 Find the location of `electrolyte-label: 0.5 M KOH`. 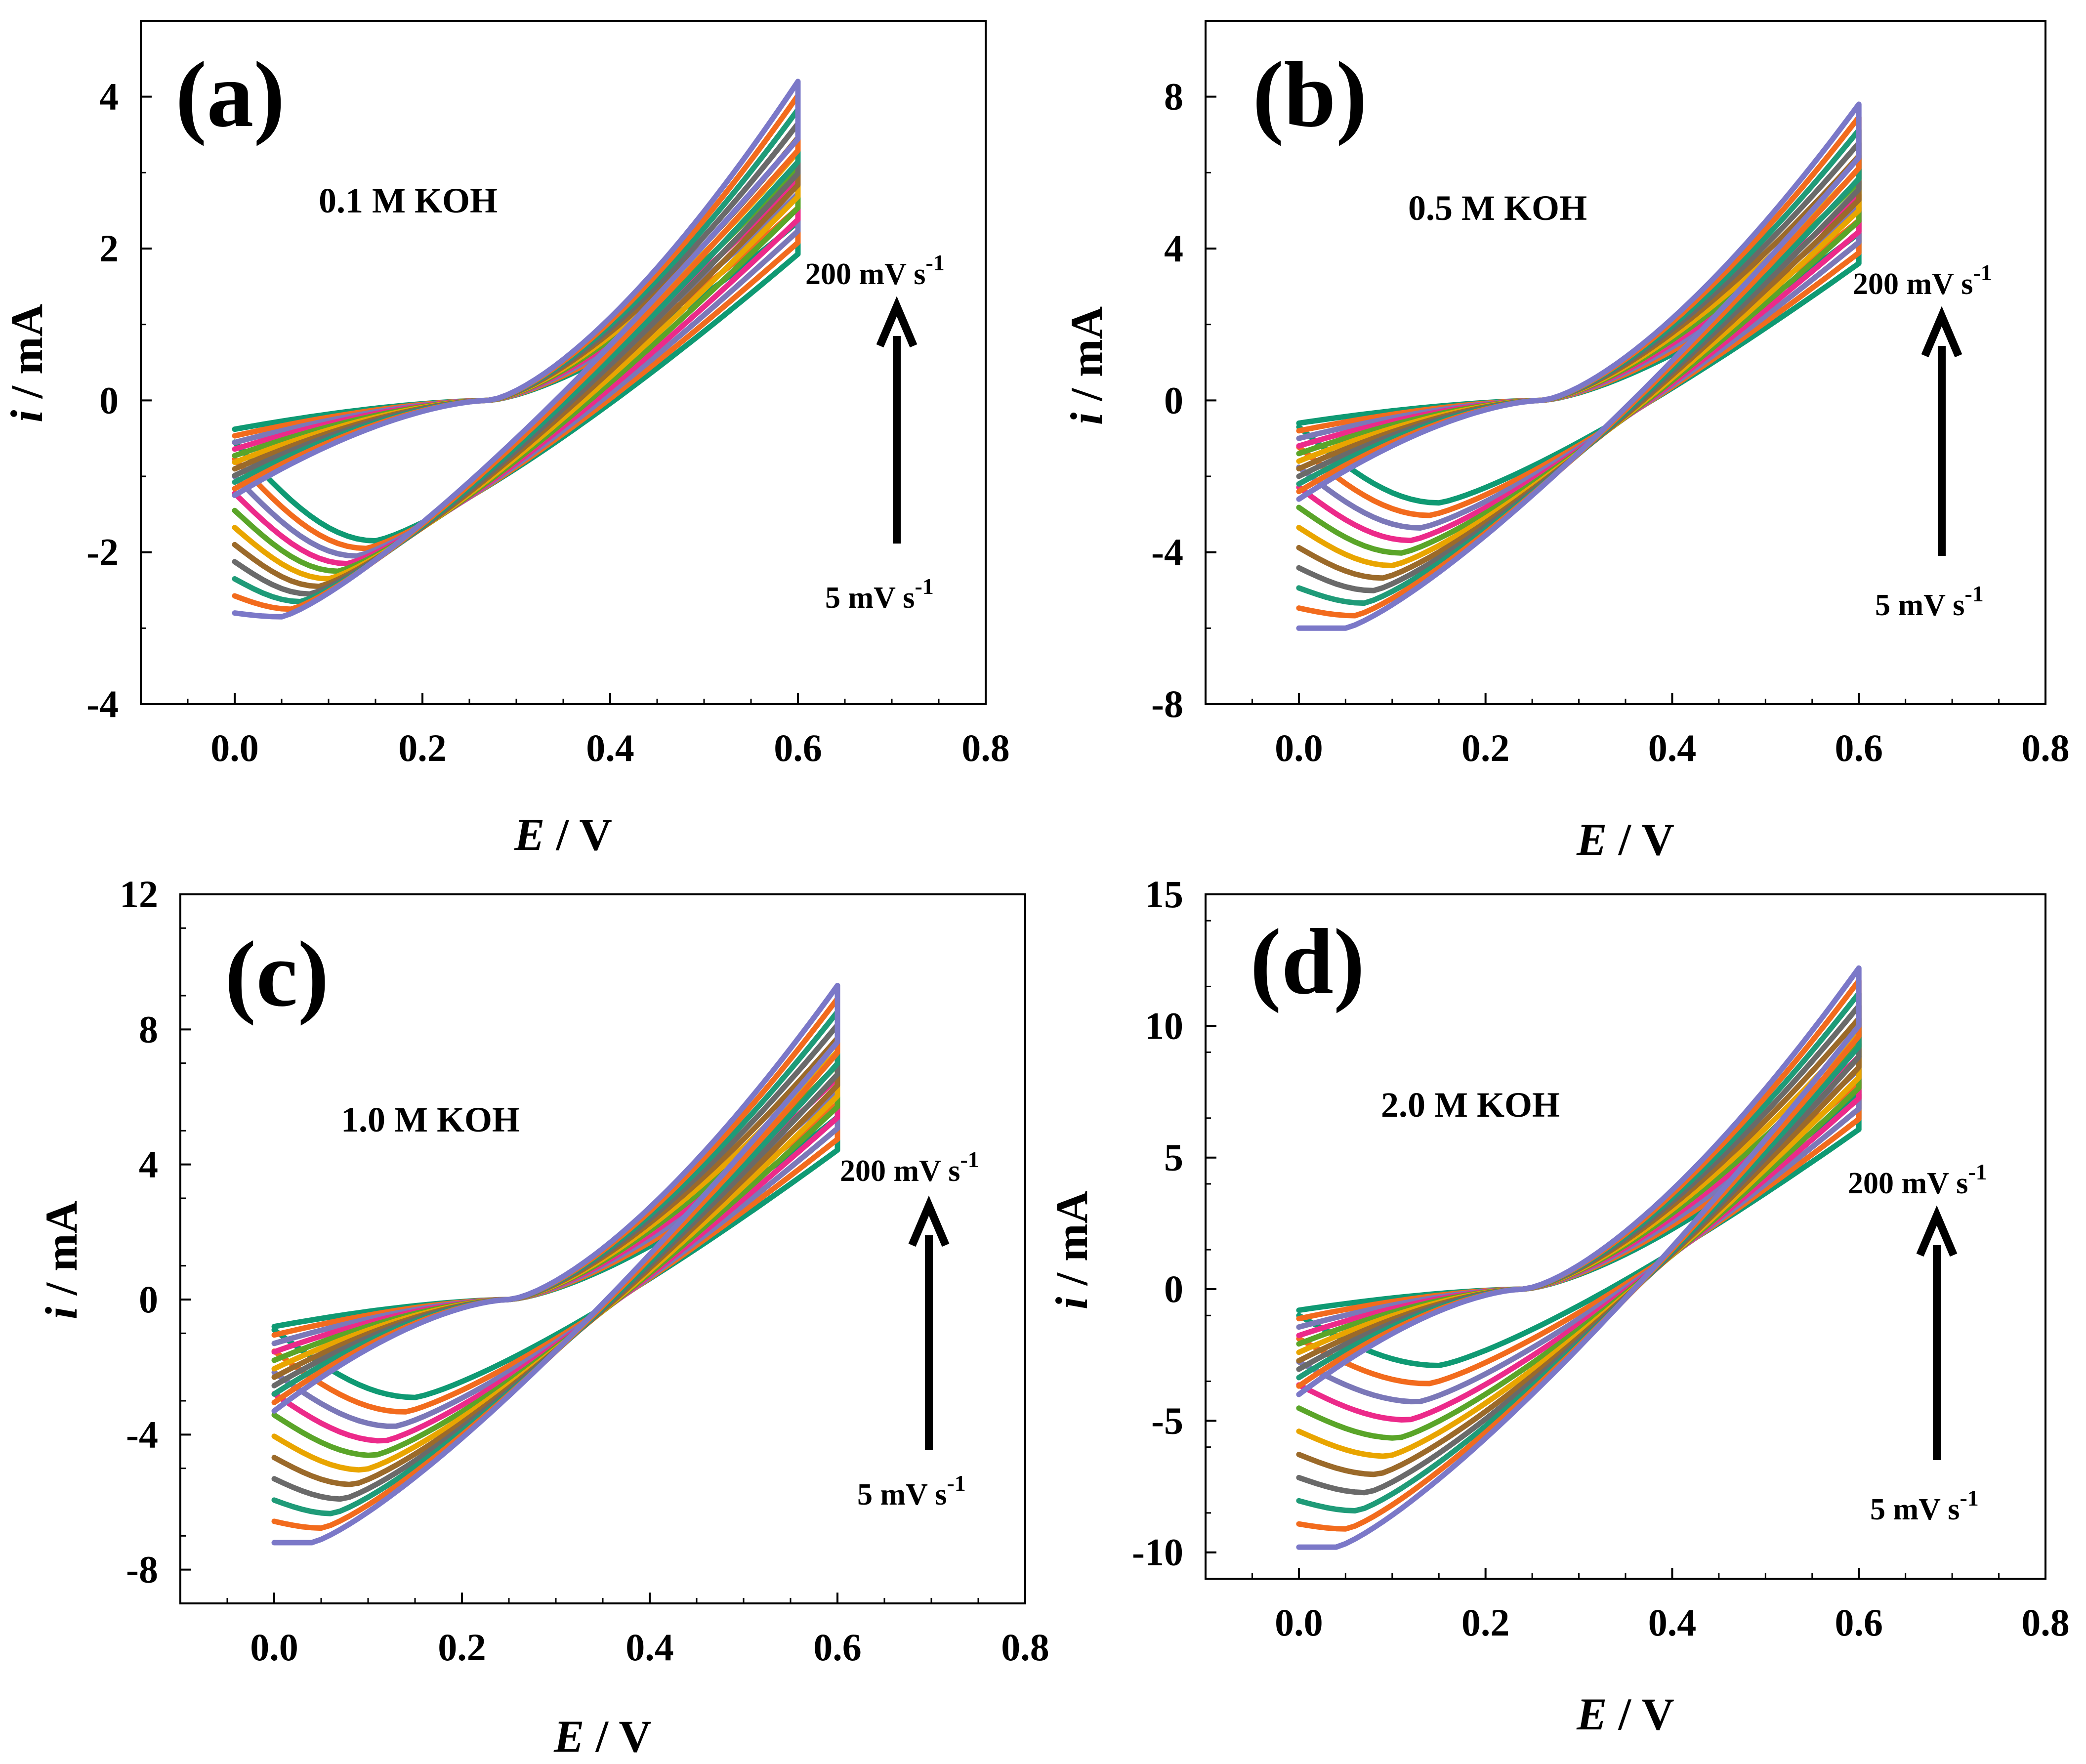

electrolyte-label: 0.5 M KOH is located at coordinates (1497, 208).